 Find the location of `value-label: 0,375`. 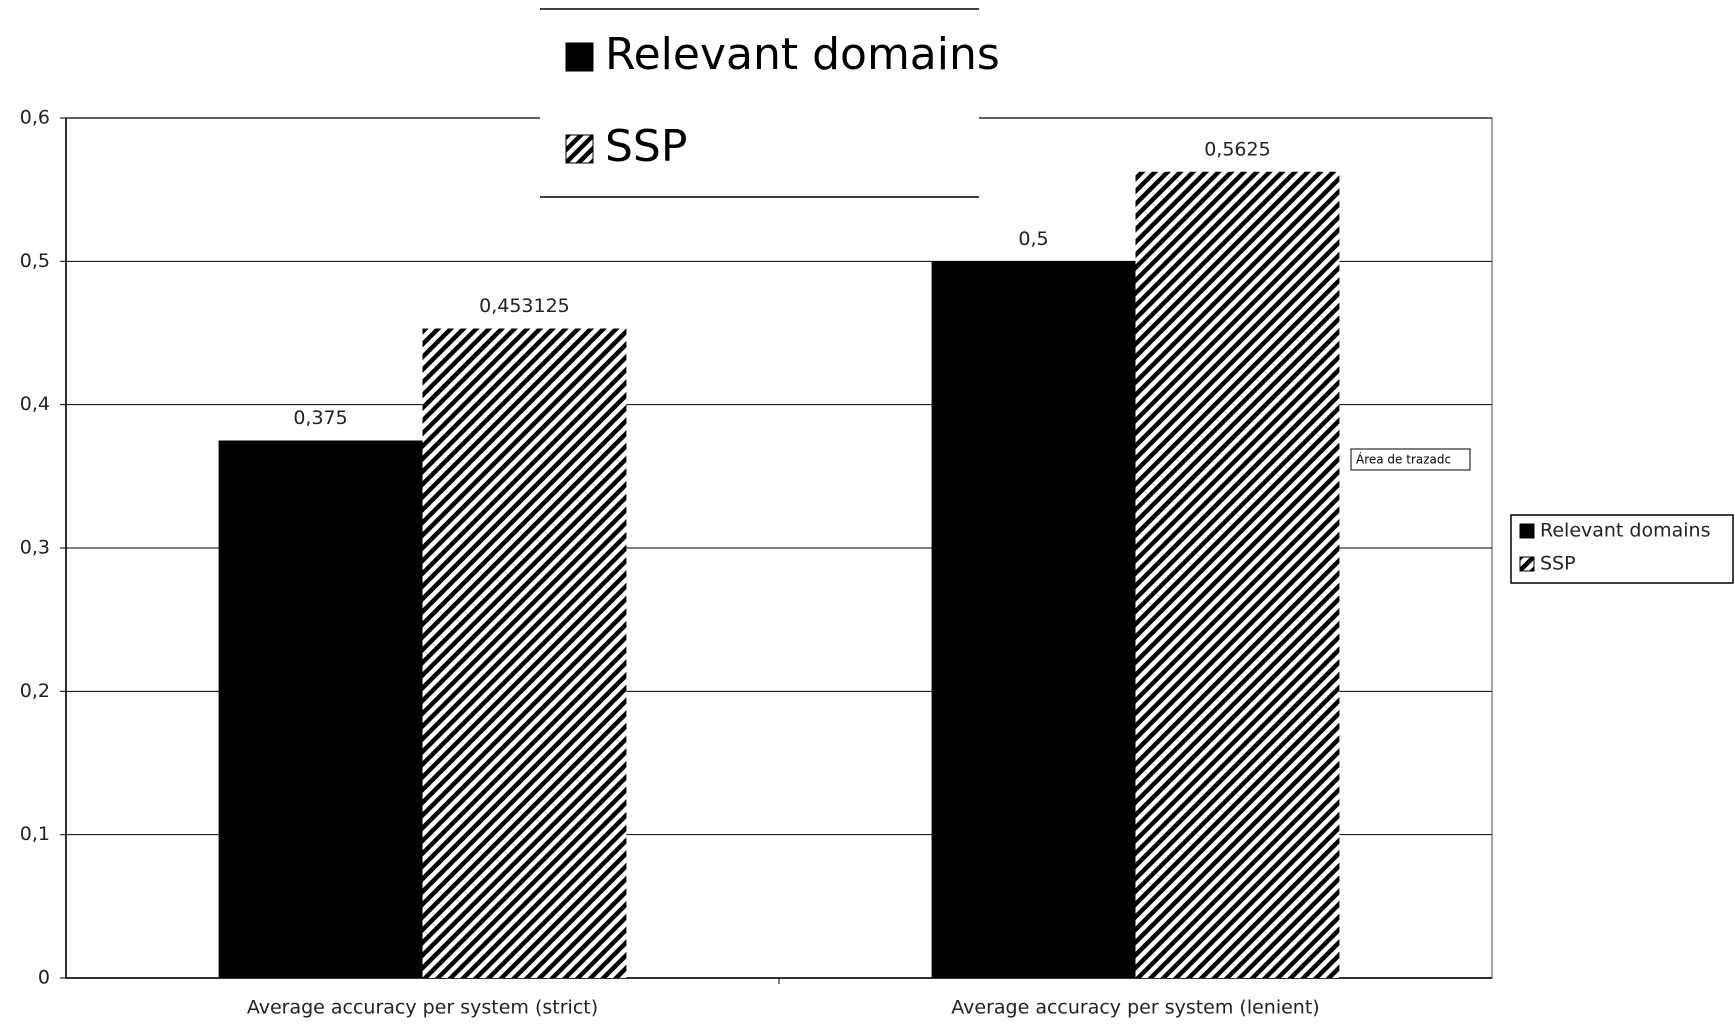

value-label: 0,375 is located at coordinates (320, 418).